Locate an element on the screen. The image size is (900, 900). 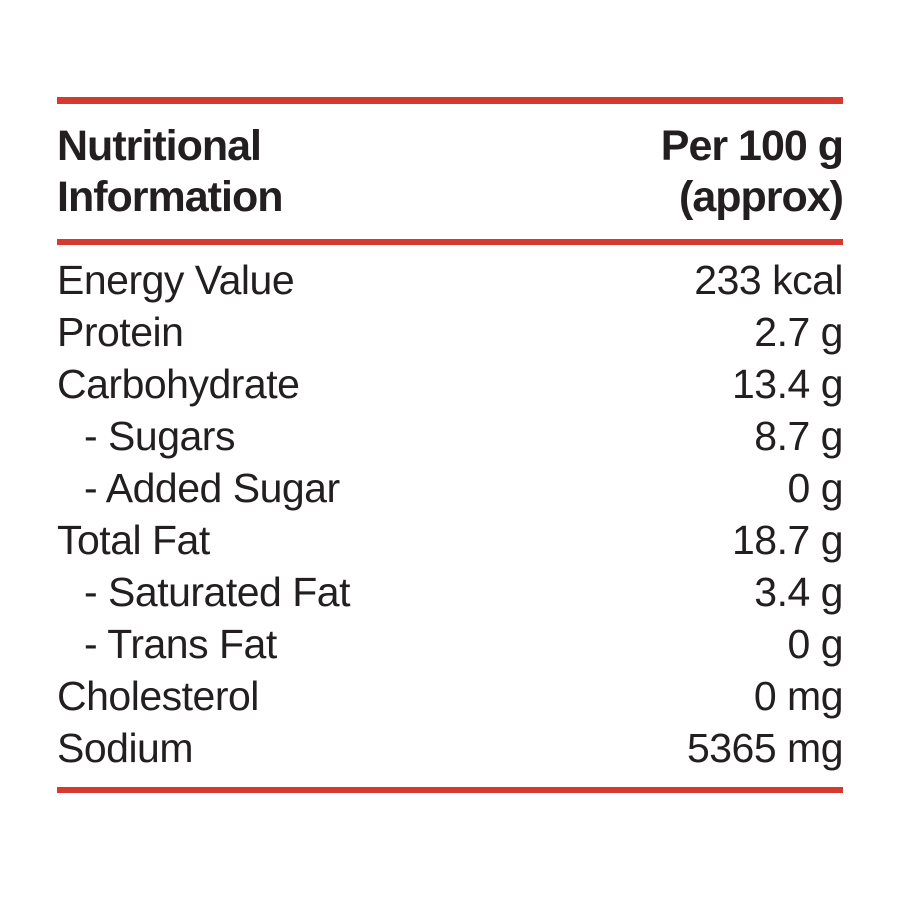
row-value: 8.7 g is located at coordinates (798, 436).